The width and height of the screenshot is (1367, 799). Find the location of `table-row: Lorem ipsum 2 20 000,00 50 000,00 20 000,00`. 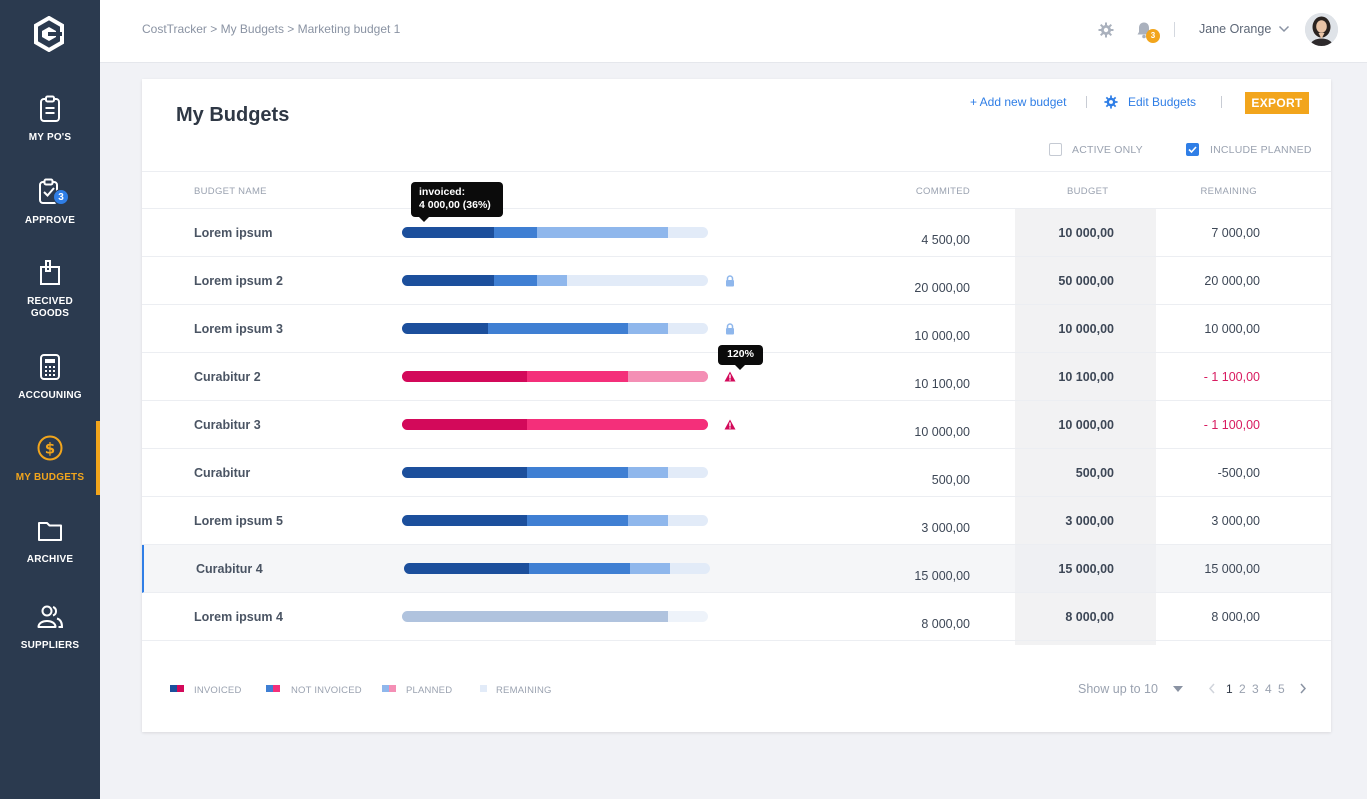

table-row: Lorem ipsum 2 20 000,00 50 000,00 20 000,00 is located at coordinates (736, 281).